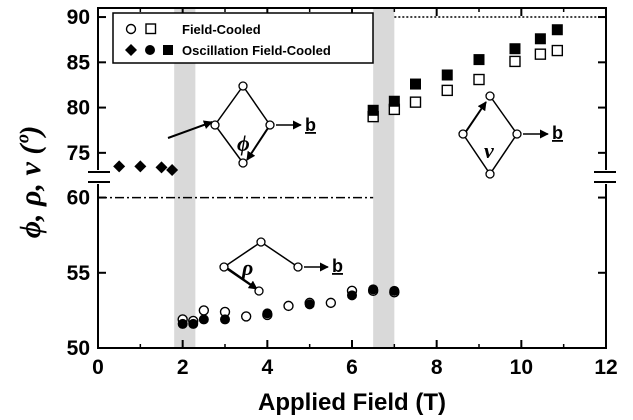 The width and height of the screenshot is (633, 420). I want to click on inset-nu-rhombus-arrow, so click(475, 117).